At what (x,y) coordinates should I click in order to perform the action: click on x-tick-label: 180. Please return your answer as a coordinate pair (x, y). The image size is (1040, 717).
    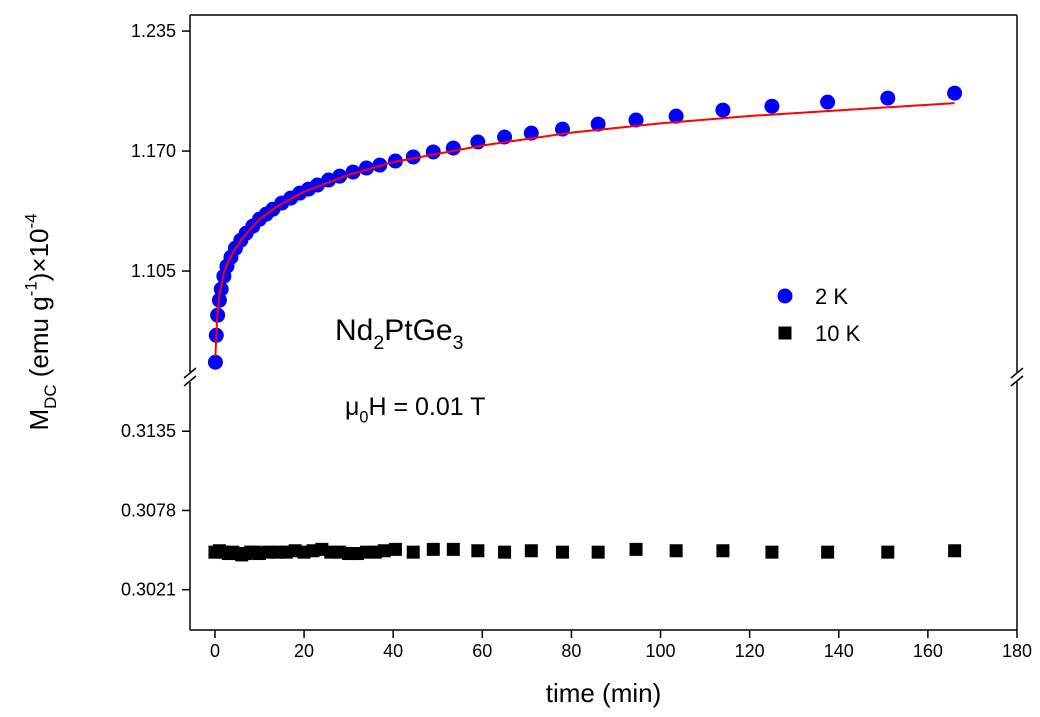
    Looking at the image, I should click on (1017, 651).